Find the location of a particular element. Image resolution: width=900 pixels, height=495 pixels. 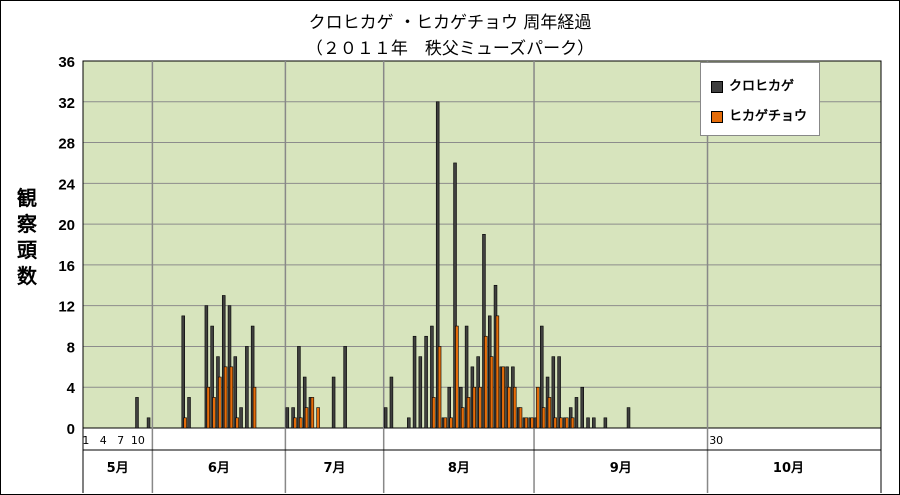

y-axis-label-char: 観 is located at coordinates (27, 198).